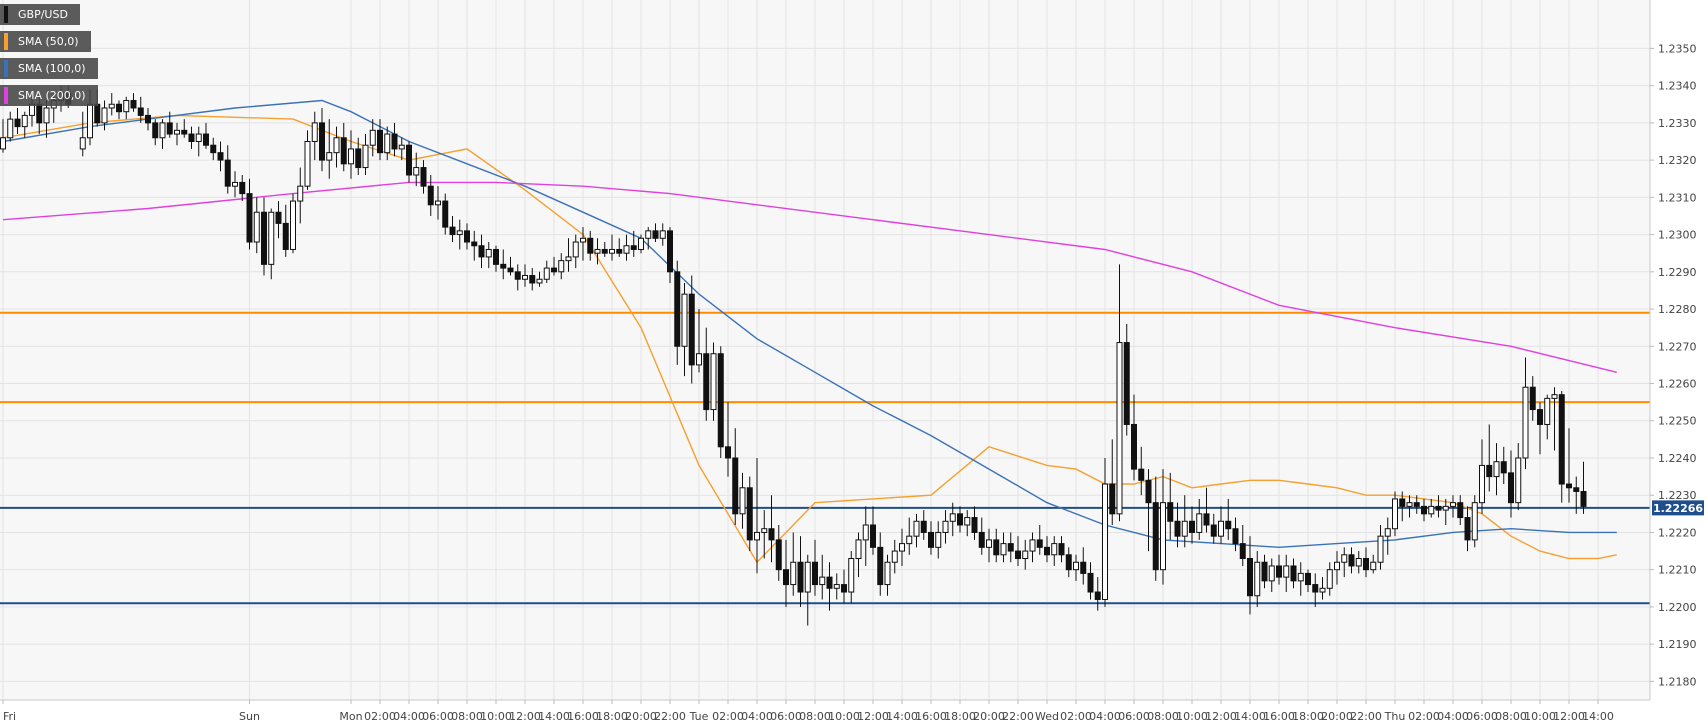 The width and height of the screenshot is (1707, 728). I want to click on x-tick-label: Sun, so click(249, 716).